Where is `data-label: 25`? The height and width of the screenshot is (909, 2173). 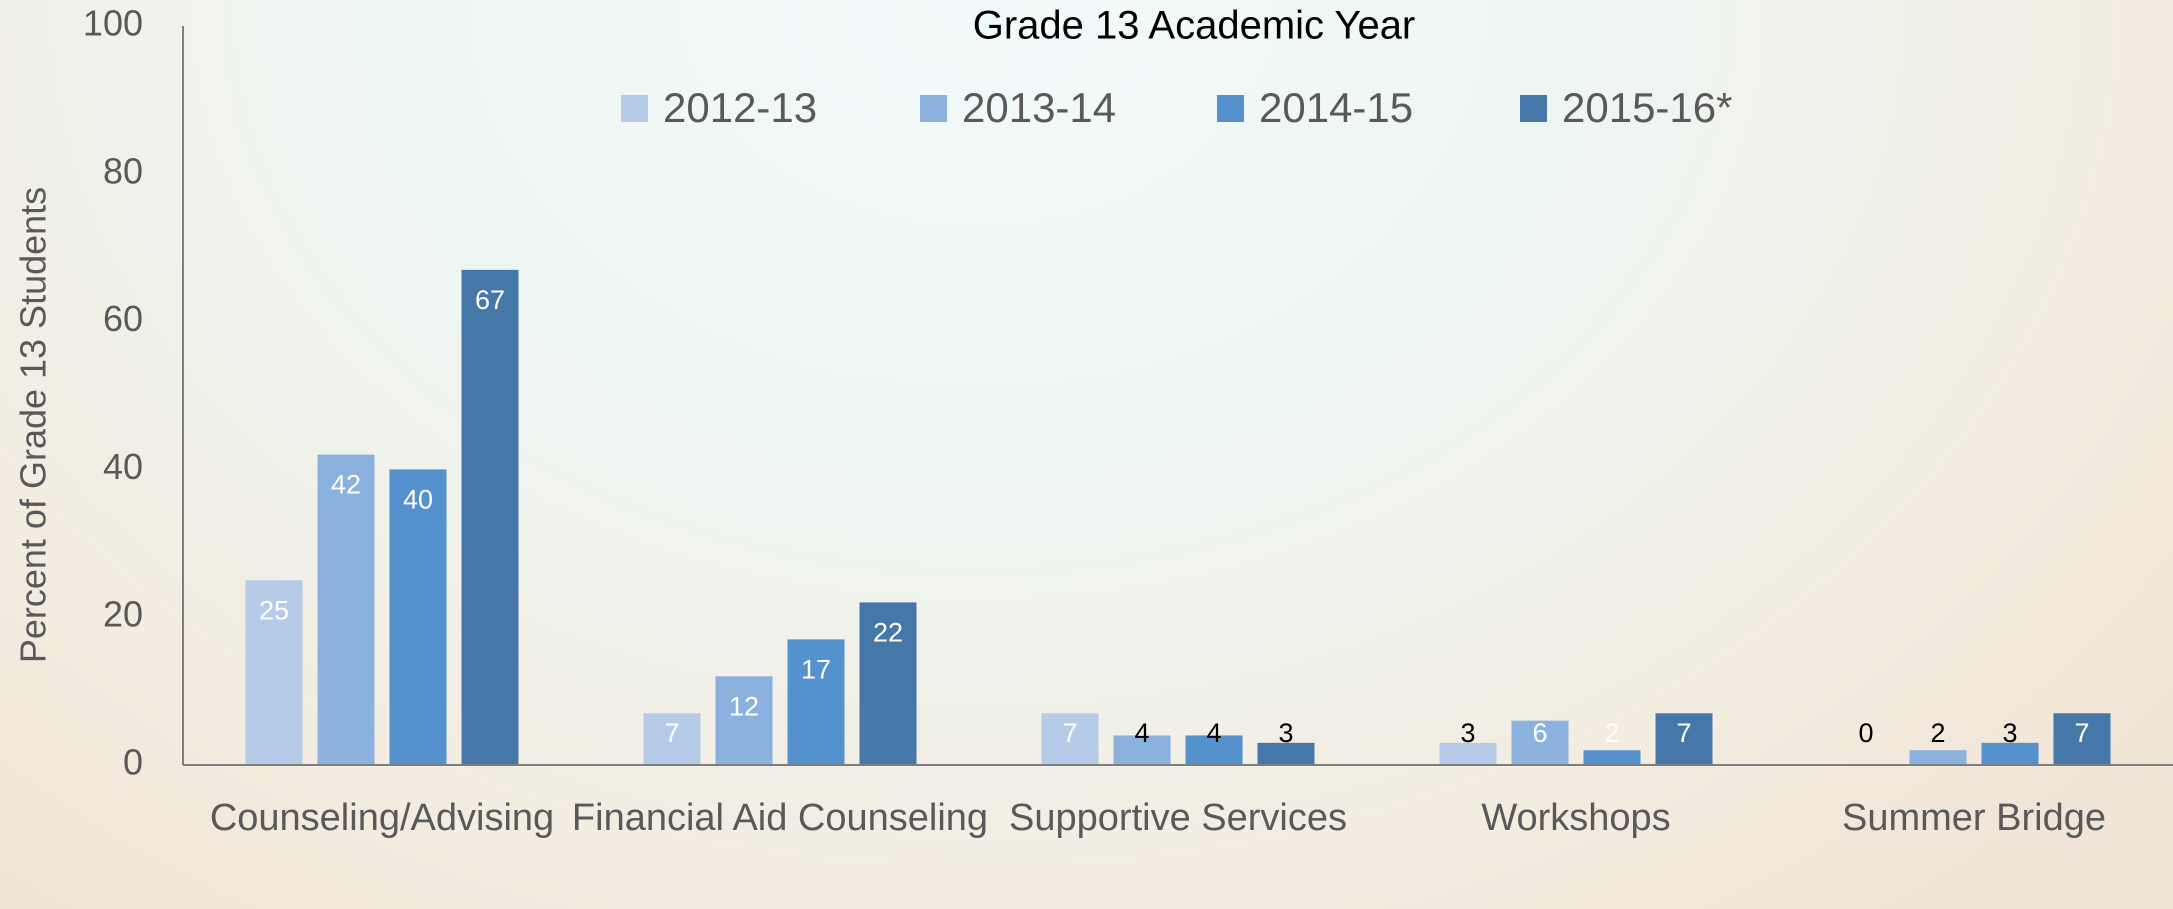
data-label: 25 is located at coordinates (274, 610).